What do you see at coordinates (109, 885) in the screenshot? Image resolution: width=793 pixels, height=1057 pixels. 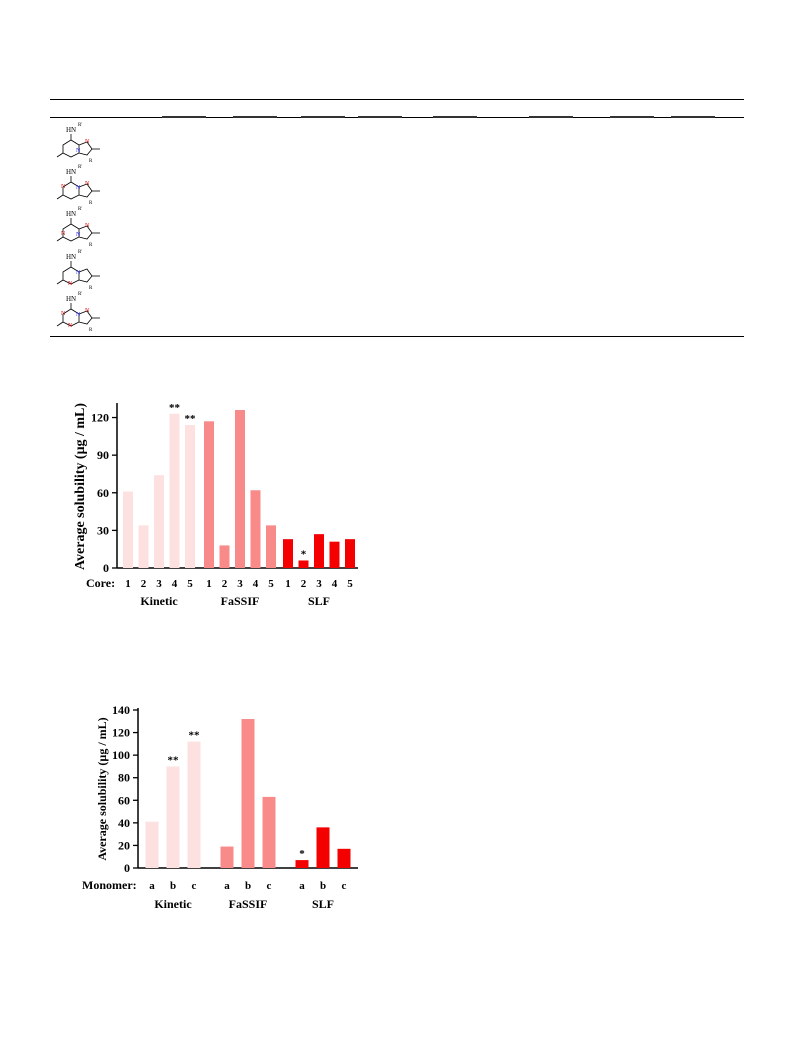 I see `x-axis-label: Monomer:` at bounding box center [109, 885].